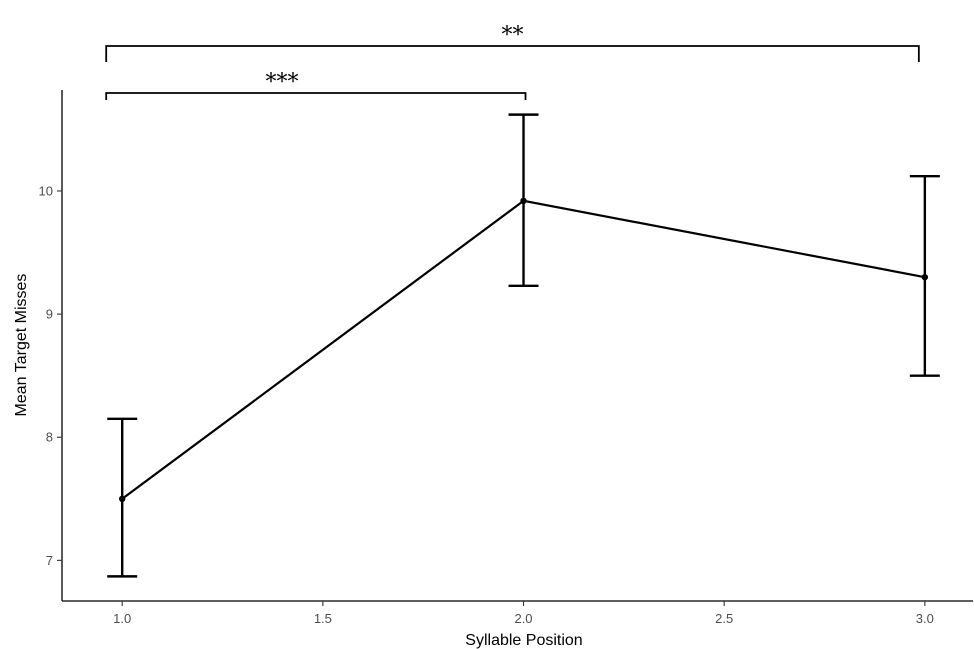 The image size is (974, 649). I want to click on y-tick-label: 9, so click(49, 314).